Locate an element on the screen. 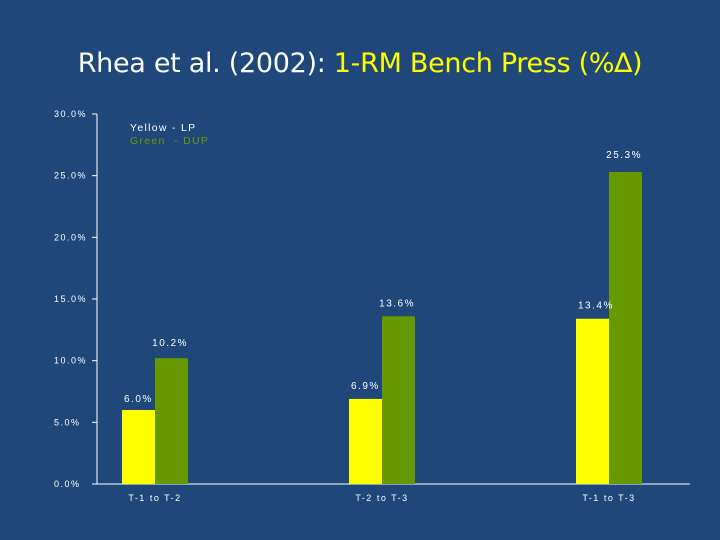 This screenshot has width=720, height=540. data-label: 13.6% is located at coordinates (397, 303).